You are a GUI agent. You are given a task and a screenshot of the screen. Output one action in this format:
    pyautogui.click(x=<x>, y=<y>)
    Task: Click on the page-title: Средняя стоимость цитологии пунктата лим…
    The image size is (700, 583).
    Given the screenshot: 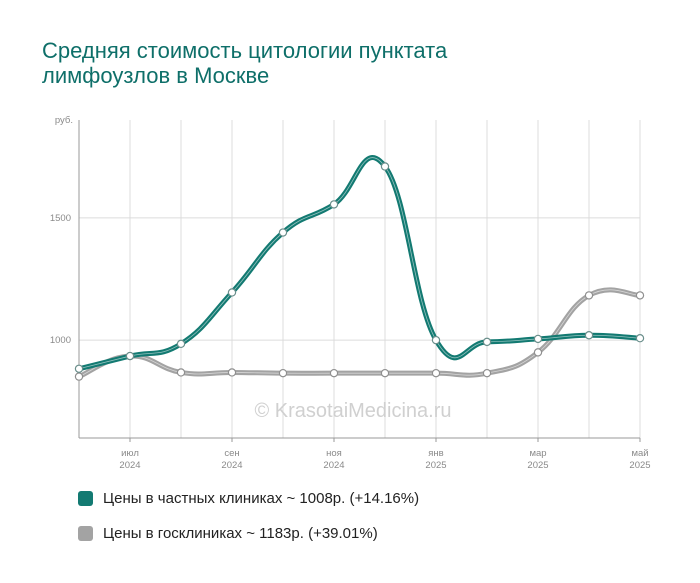 What is the action you would take?
    pyautogui.click(x=352, y=63)
    